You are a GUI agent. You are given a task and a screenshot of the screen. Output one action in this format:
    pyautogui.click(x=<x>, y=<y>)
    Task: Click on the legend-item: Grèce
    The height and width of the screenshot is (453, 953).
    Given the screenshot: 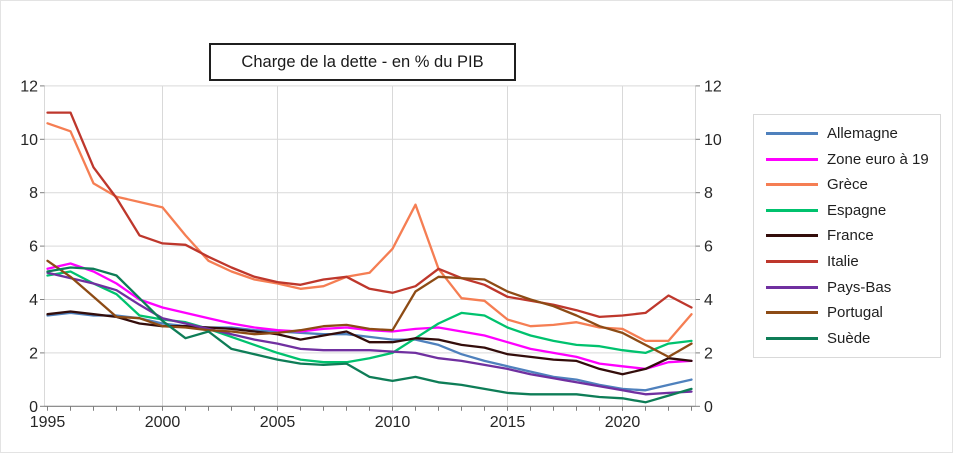 What is the action you would take?
    pyautogui.click(x=853, y=184)
    